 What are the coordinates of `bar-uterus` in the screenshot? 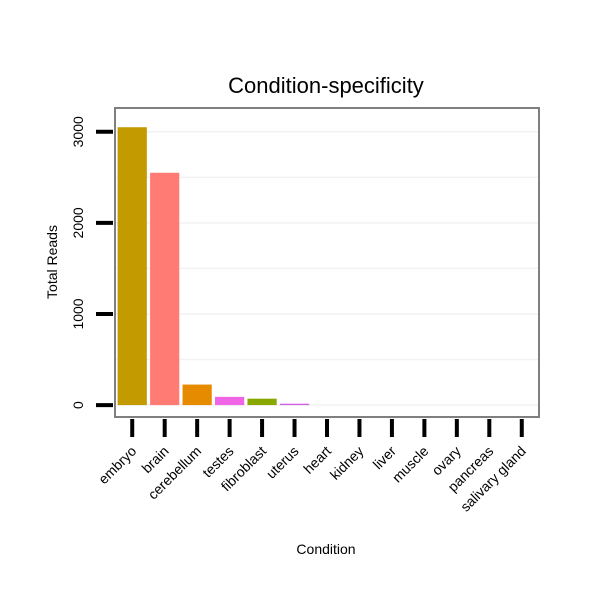 It's located at (294, 404).